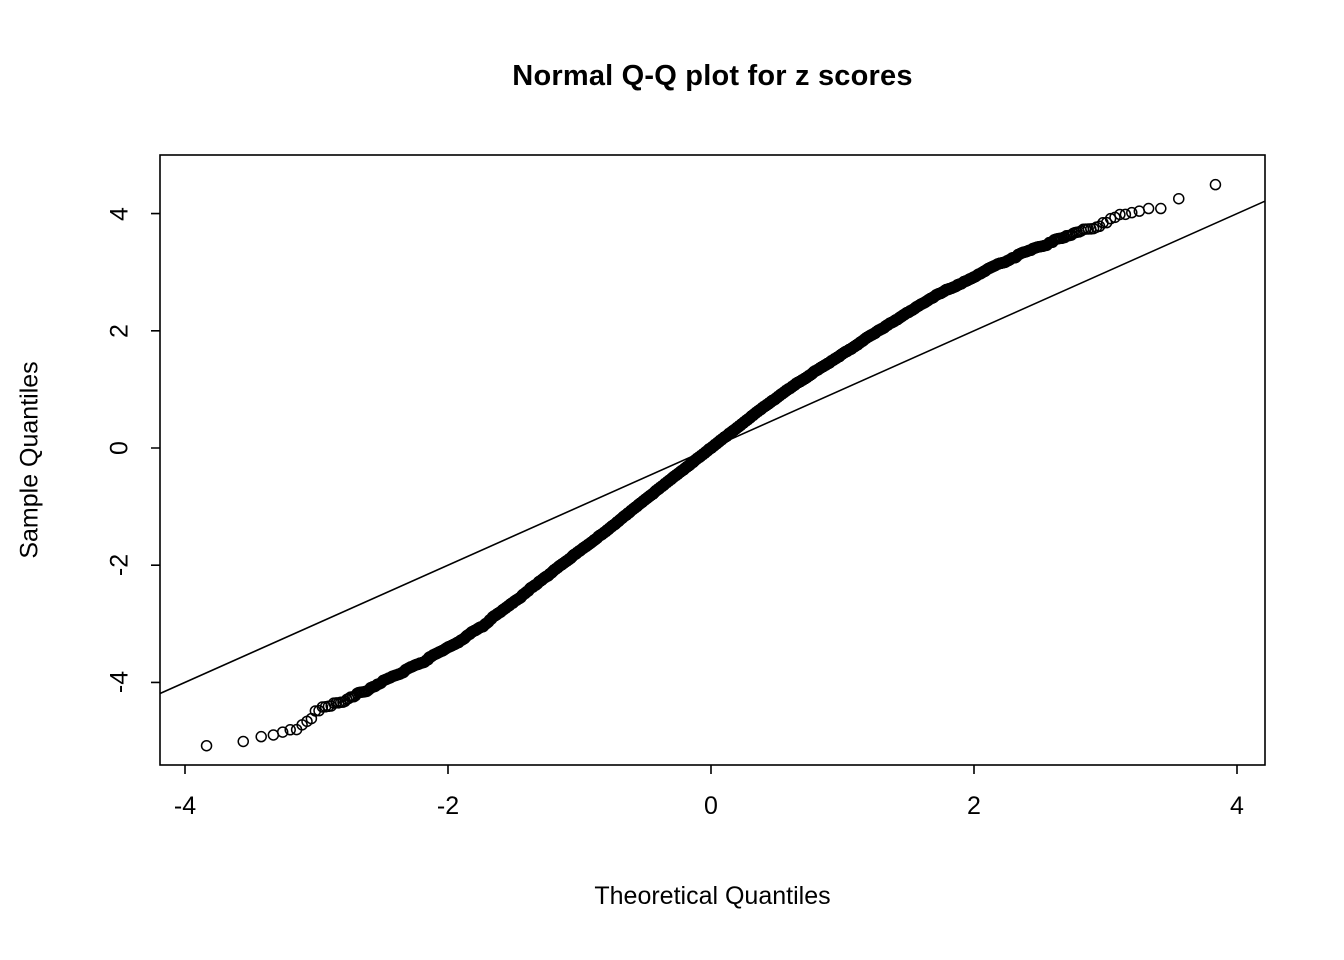 This screenshot has height=960, width=1344. Describe the element at coordinates (974, 806) in the screenshot. I see `x-tick-label: 2` at that location.